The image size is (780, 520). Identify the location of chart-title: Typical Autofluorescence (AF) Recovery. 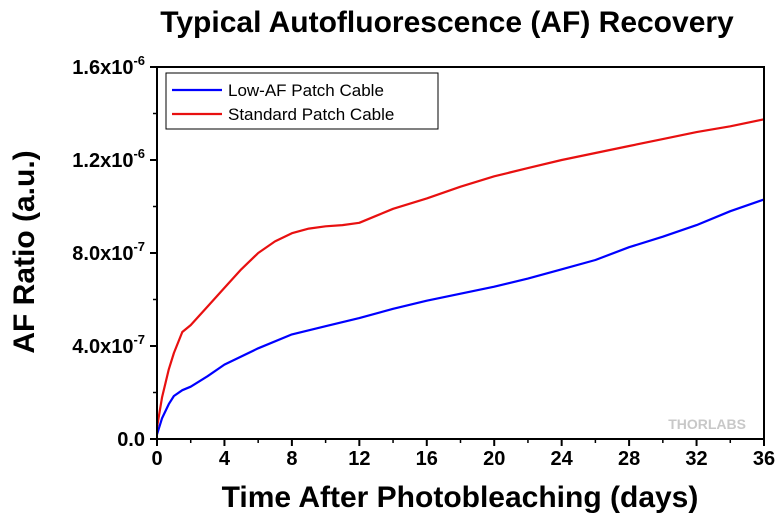
(447, 22).